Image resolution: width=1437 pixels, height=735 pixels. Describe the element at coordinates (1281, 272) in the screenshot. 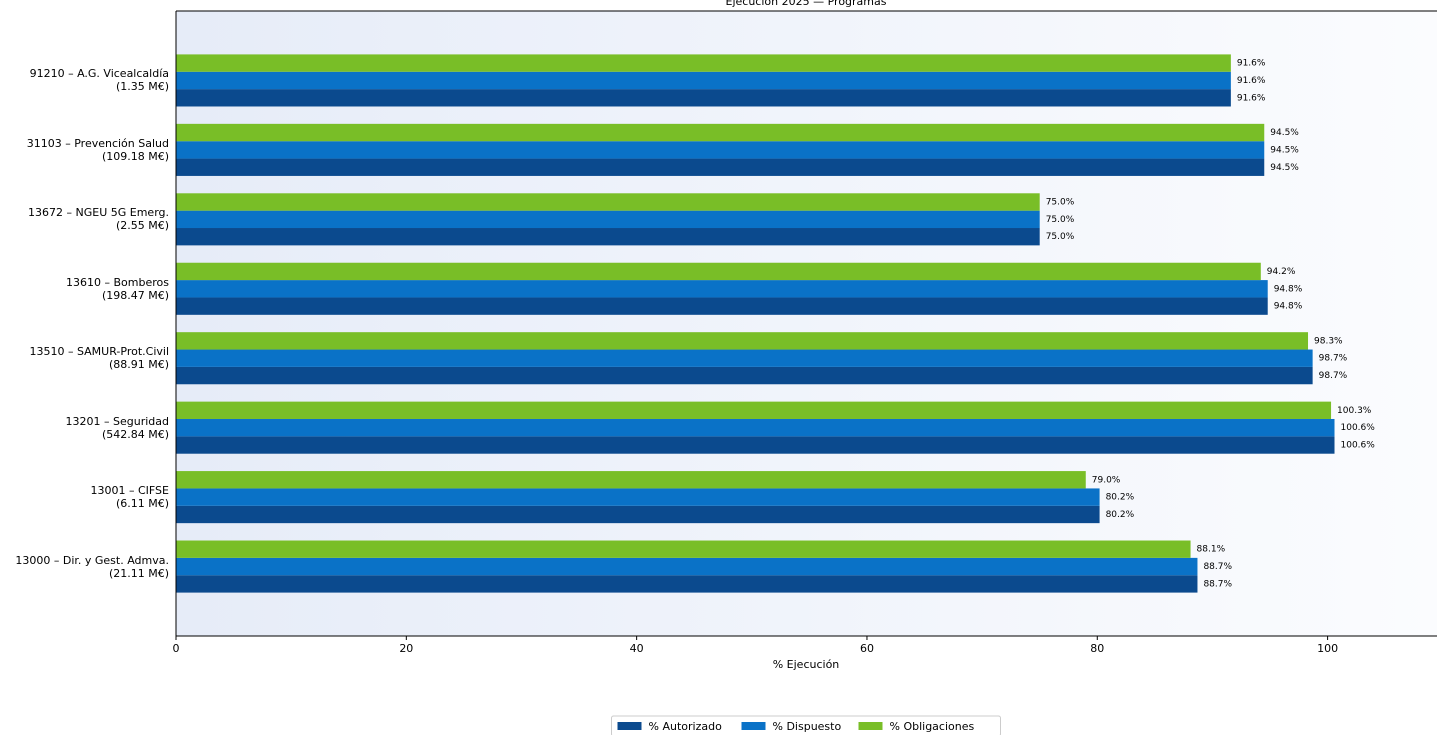

I see `value-label: 94.2%` at that location.